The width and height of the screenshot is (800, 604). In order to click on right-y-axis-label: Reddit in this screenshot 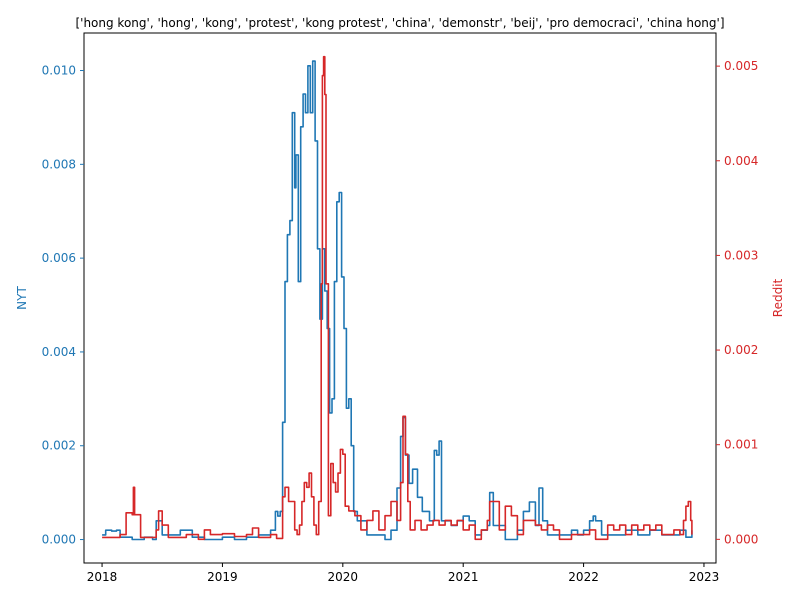, I will do `click(778, 297)`.